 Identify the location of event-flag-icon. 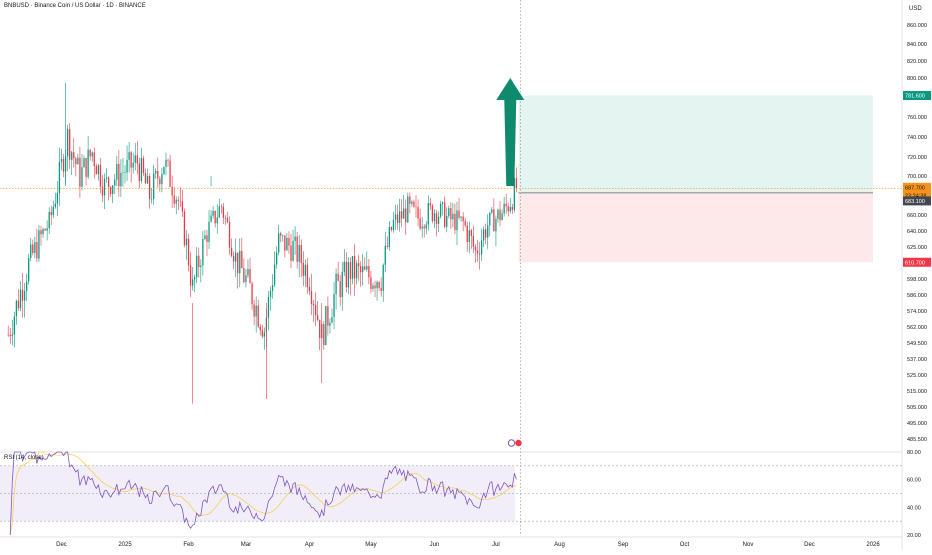
(518, 443).